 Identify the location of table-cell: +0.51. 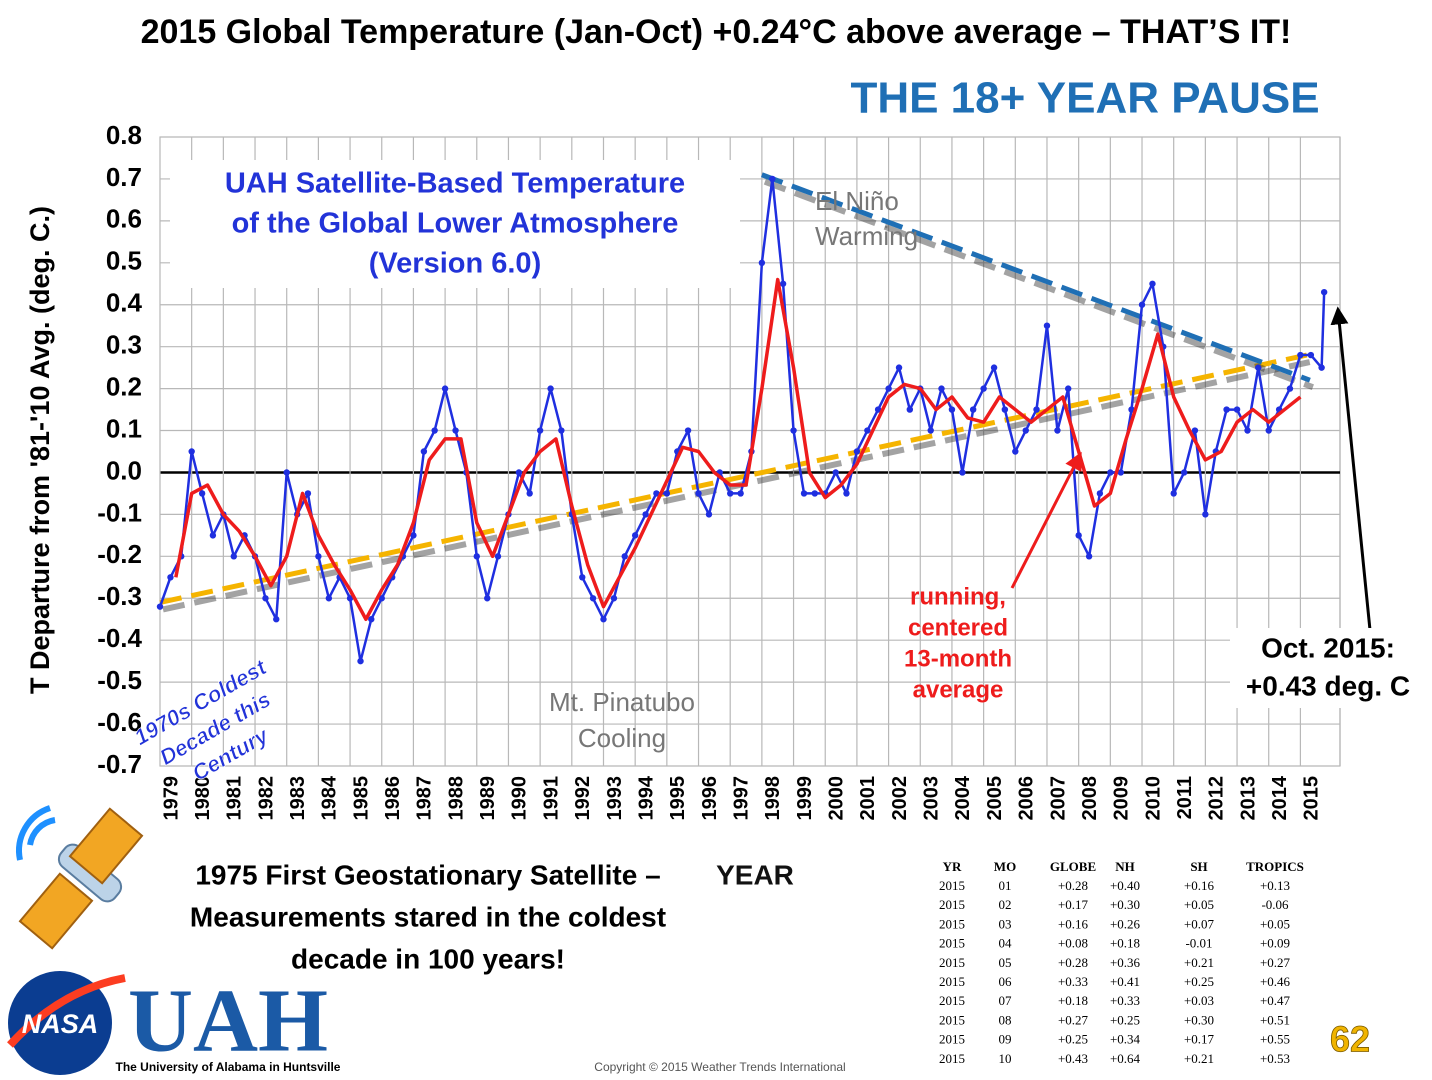
(1275, 1019).